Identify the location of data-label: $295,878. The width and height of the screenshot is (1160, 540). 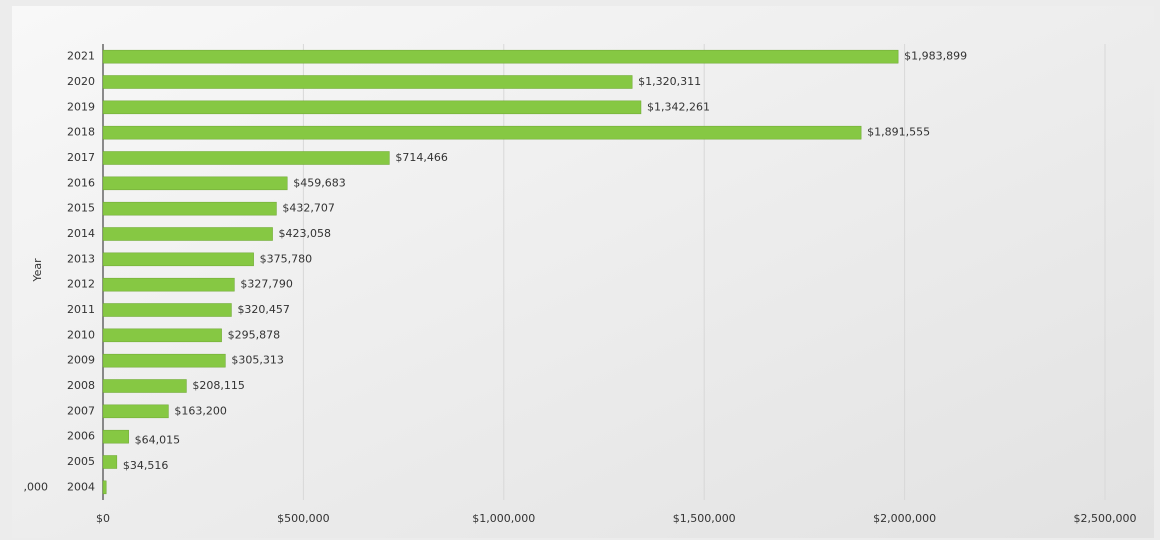
(254, 334).